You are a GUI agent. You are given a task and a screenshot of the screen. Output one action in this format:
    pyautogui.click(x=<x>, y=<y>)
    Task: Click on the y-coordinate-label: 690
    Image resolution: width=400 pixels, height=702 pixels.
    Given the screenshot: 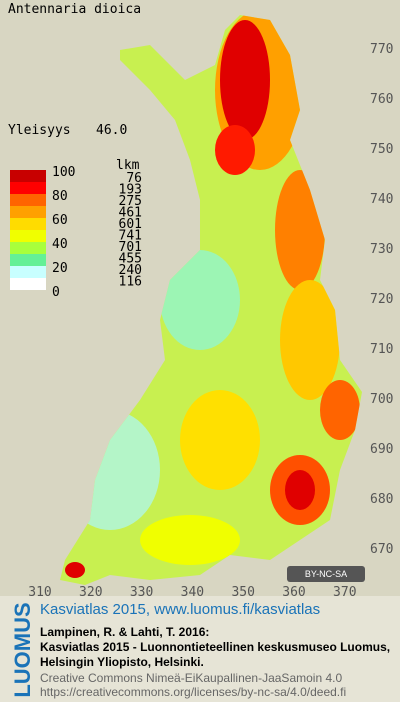 What is the action you would take?
    pyautogui.click(x=381, y=449)
    